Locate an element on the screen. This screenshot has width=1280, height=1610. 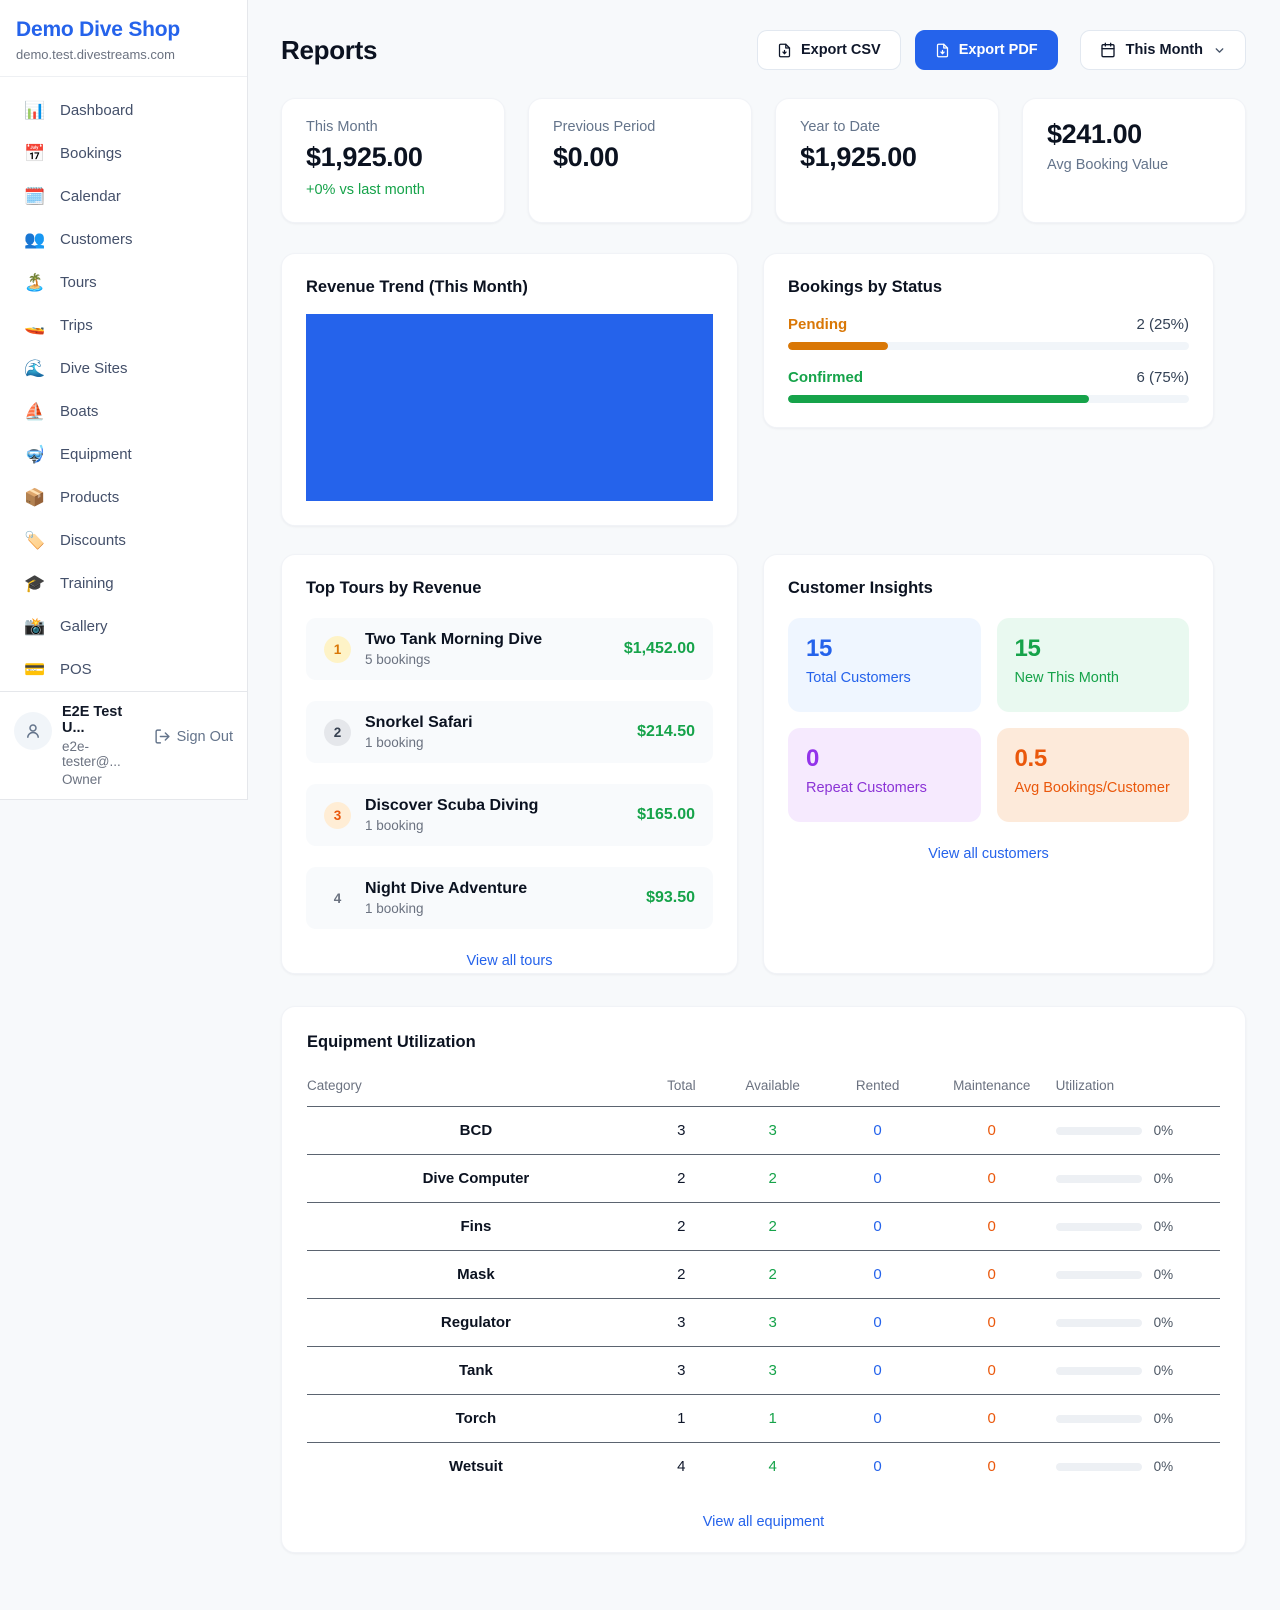
rank-badge: 1 is located at coordinates (337, 649).